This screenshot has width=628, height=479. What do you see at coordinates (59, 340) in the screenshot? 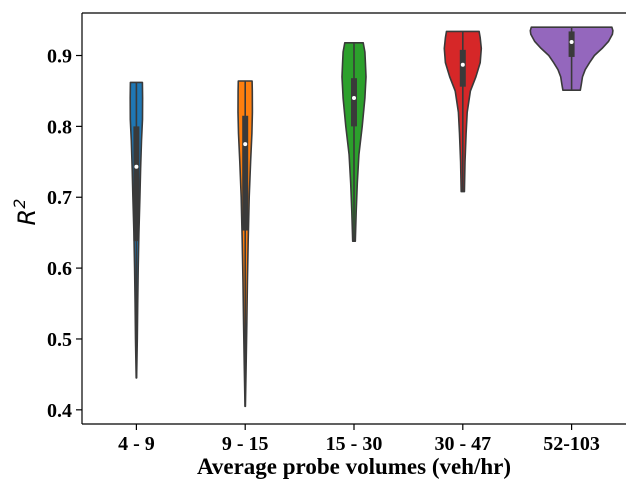
I see `y-tick-label: 0.5` at bounding box center [59, 340].